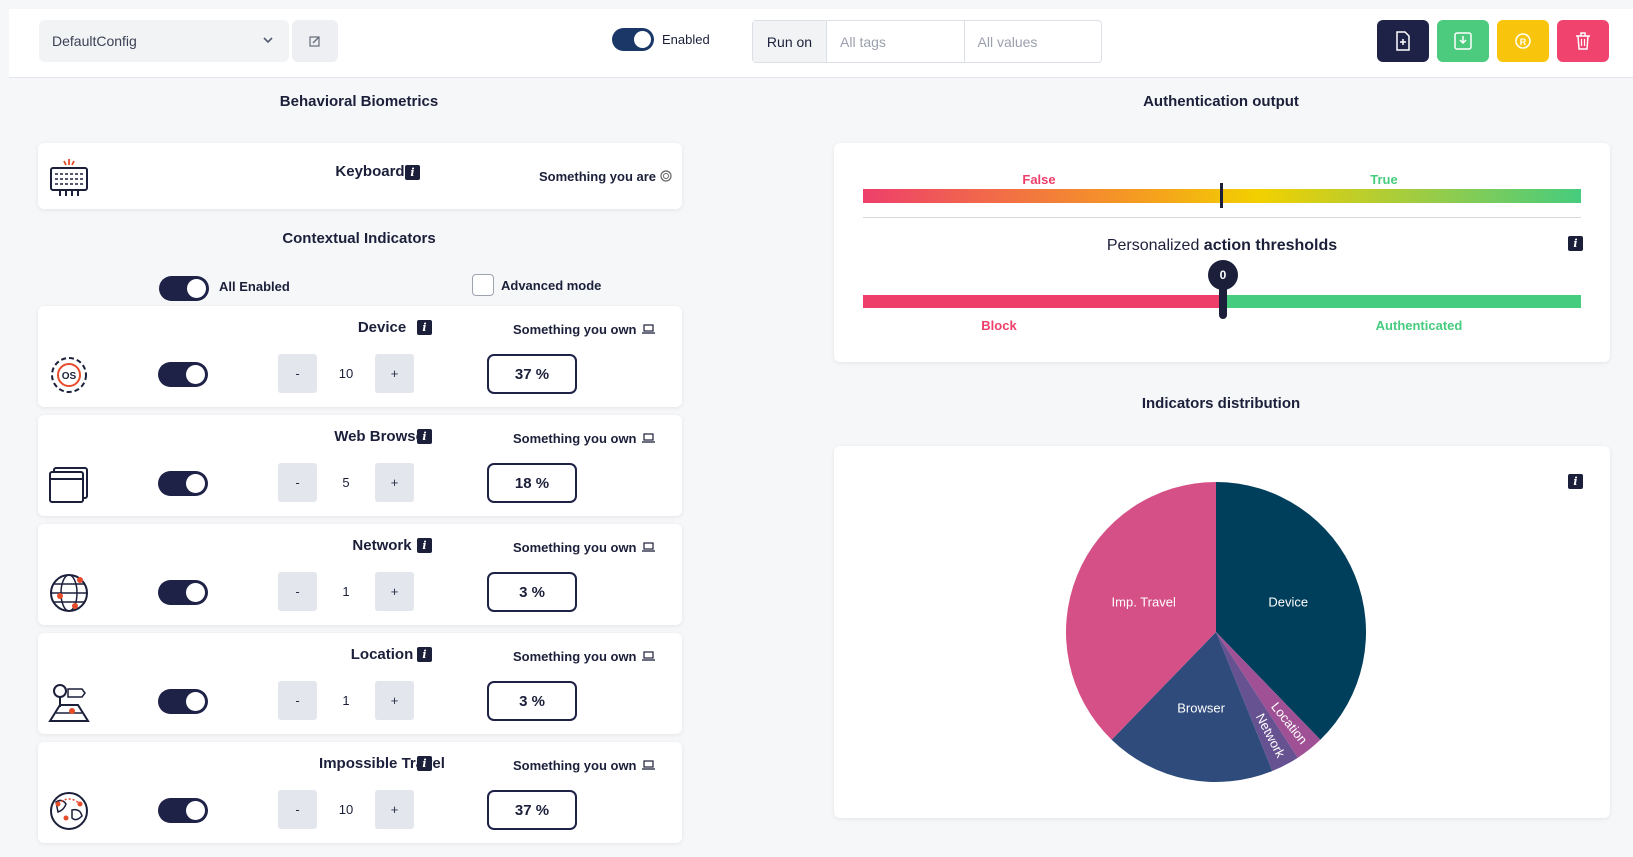 The width and height of the screenshot is (1633, 857). I want to click on indicator-name: Device, so click(382, 327).